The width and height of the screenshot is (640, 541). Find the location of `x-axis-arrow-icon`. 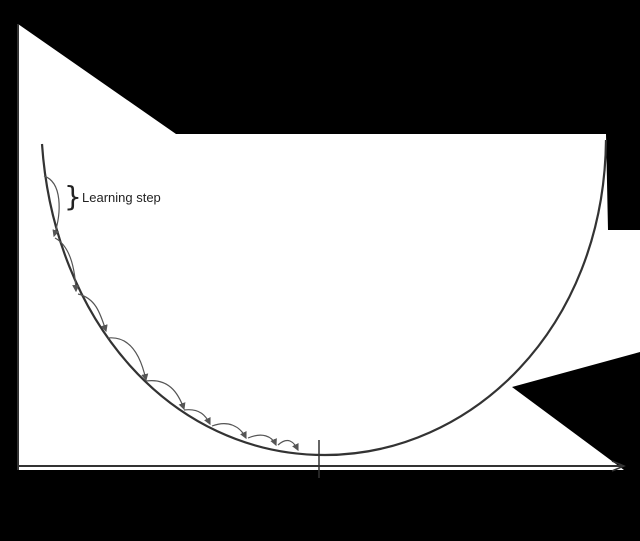

x-axis-arrow-icon is located at coordinates (618, 466).